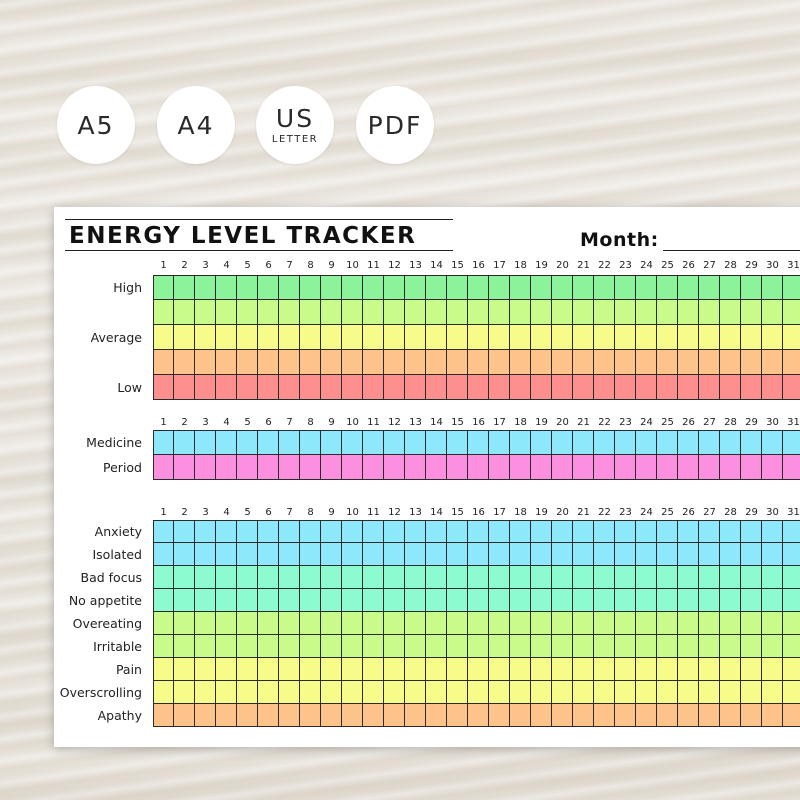 The height and width of the screenshot is (800, 800). What do you see at coordinates (731, 250) in the screenshot?
I see `month-input-line` at bounding box center [731, 250].